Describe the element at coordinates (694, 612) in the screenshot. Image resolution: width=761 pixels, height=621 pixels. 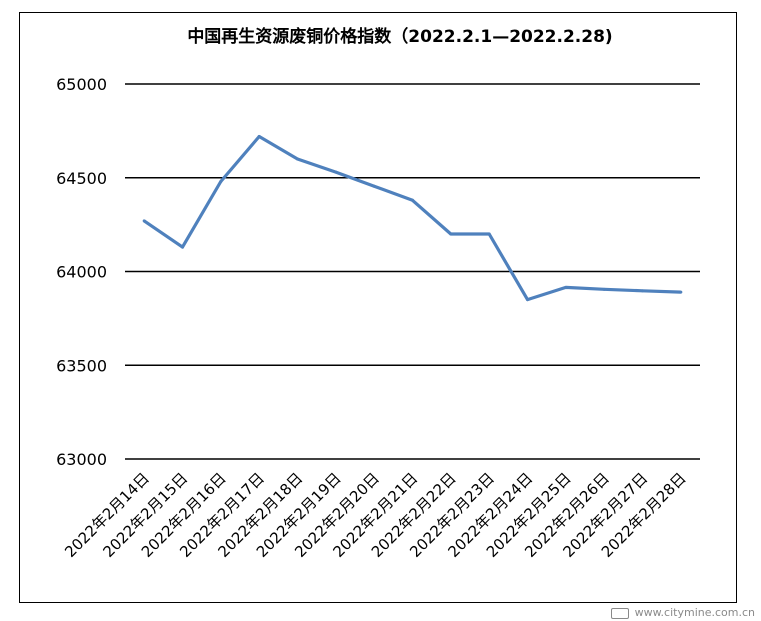
I see `watermark-text: www.citymine.com.cn` at that location.